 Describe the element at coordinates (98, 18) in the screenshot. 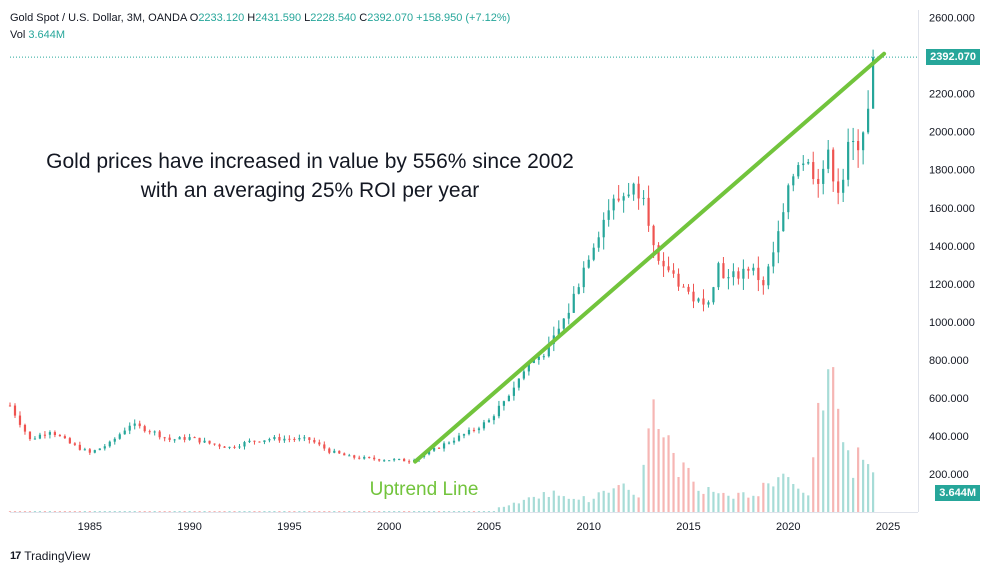

I see `symbol-title: Gold Spot / U.S. Dollar, 3M, OANDA` at that location.